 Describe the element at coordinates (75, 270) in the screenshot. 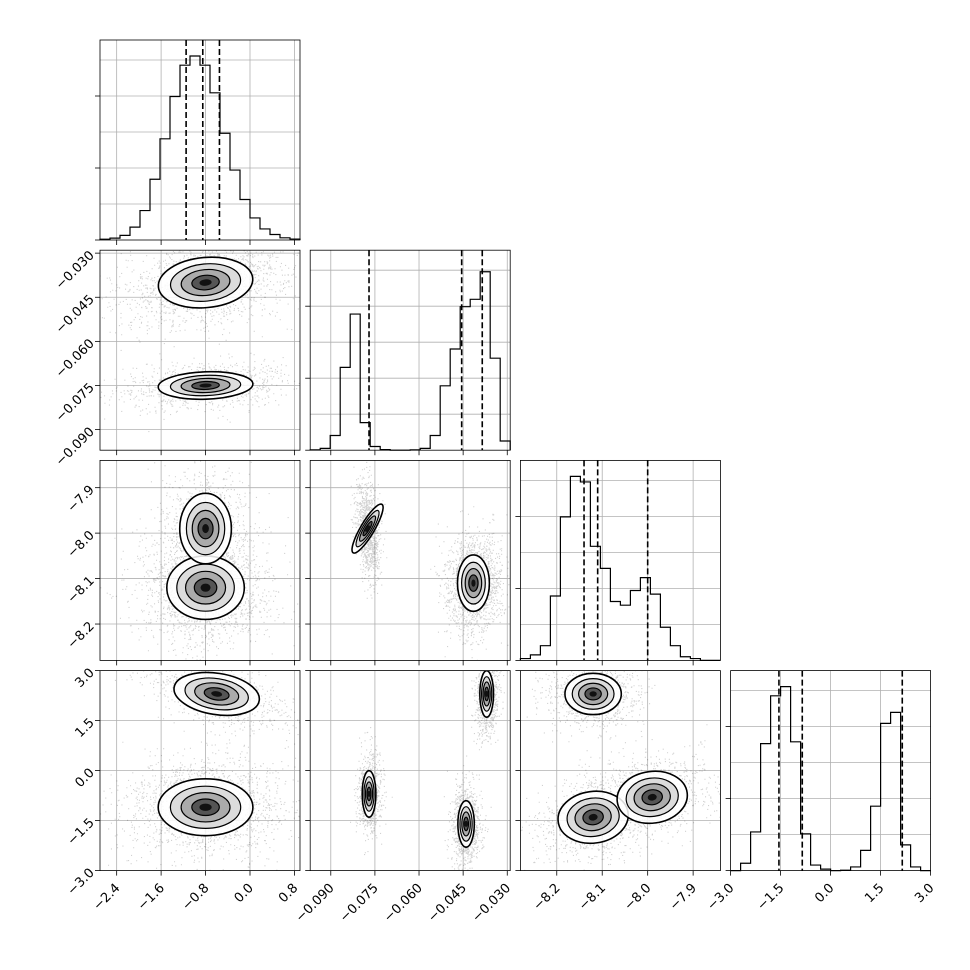

I see `y-tick-label: −0.030` at that location.